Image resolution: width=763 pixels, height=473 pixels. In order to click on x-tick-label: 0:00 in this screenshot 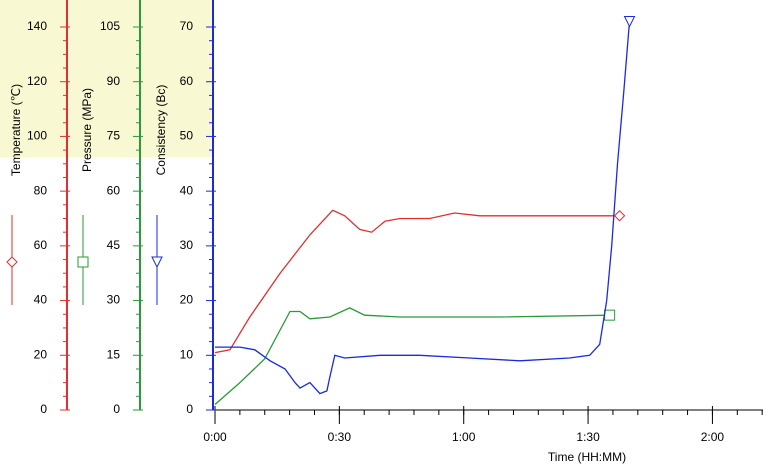, I will do `click(215, 437)`.